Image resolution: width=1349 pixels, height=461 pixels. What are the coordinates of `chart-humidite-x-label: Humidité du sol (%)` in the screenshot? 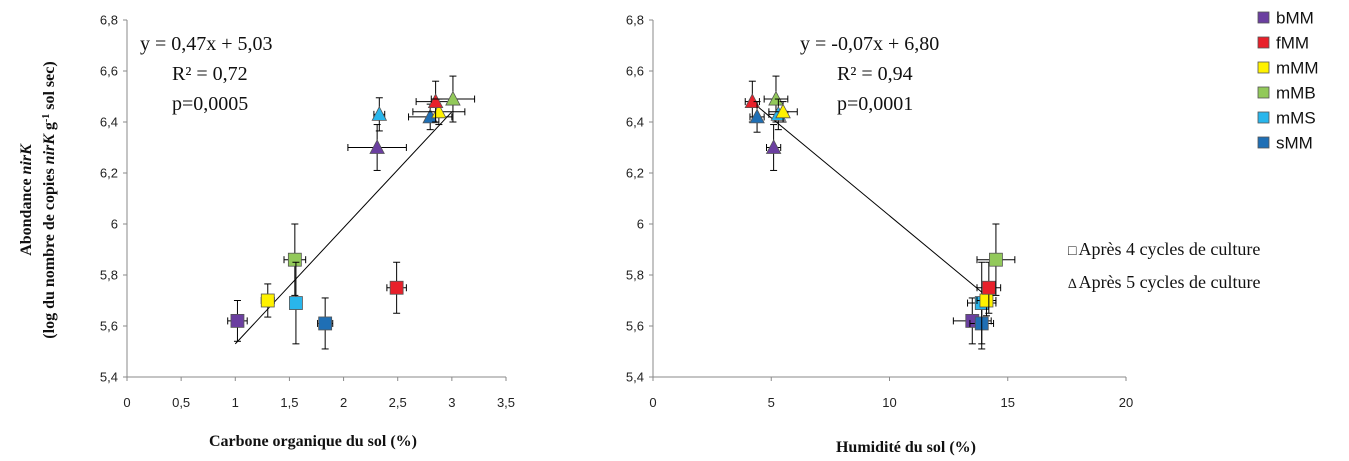 It's located at (906, 447).